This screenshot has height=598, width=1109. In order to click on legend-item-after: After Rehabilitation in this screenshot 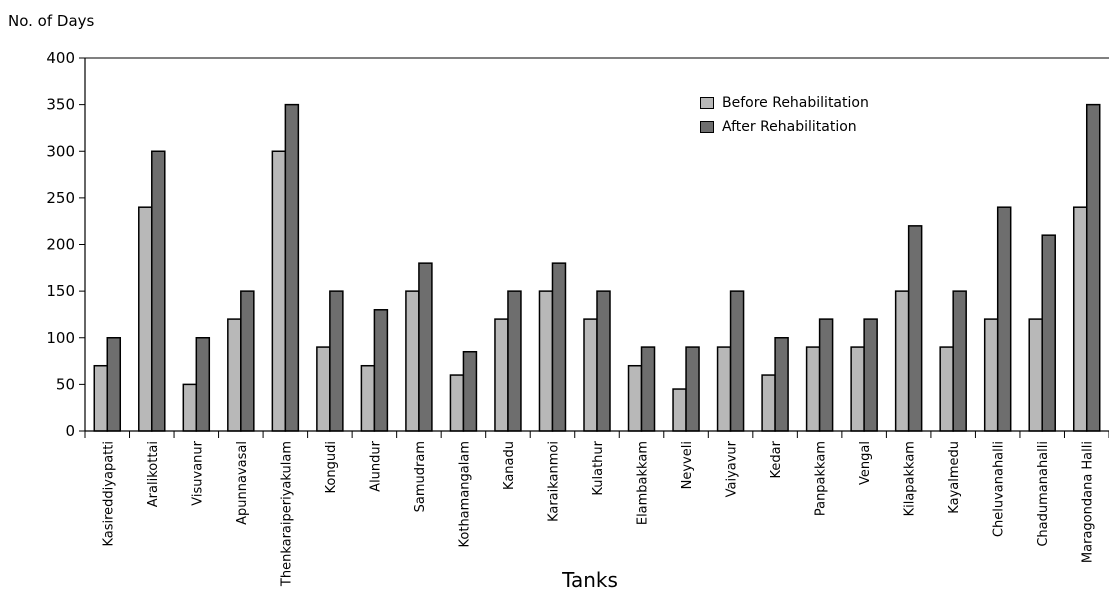, I will do `click(784, 127)`.